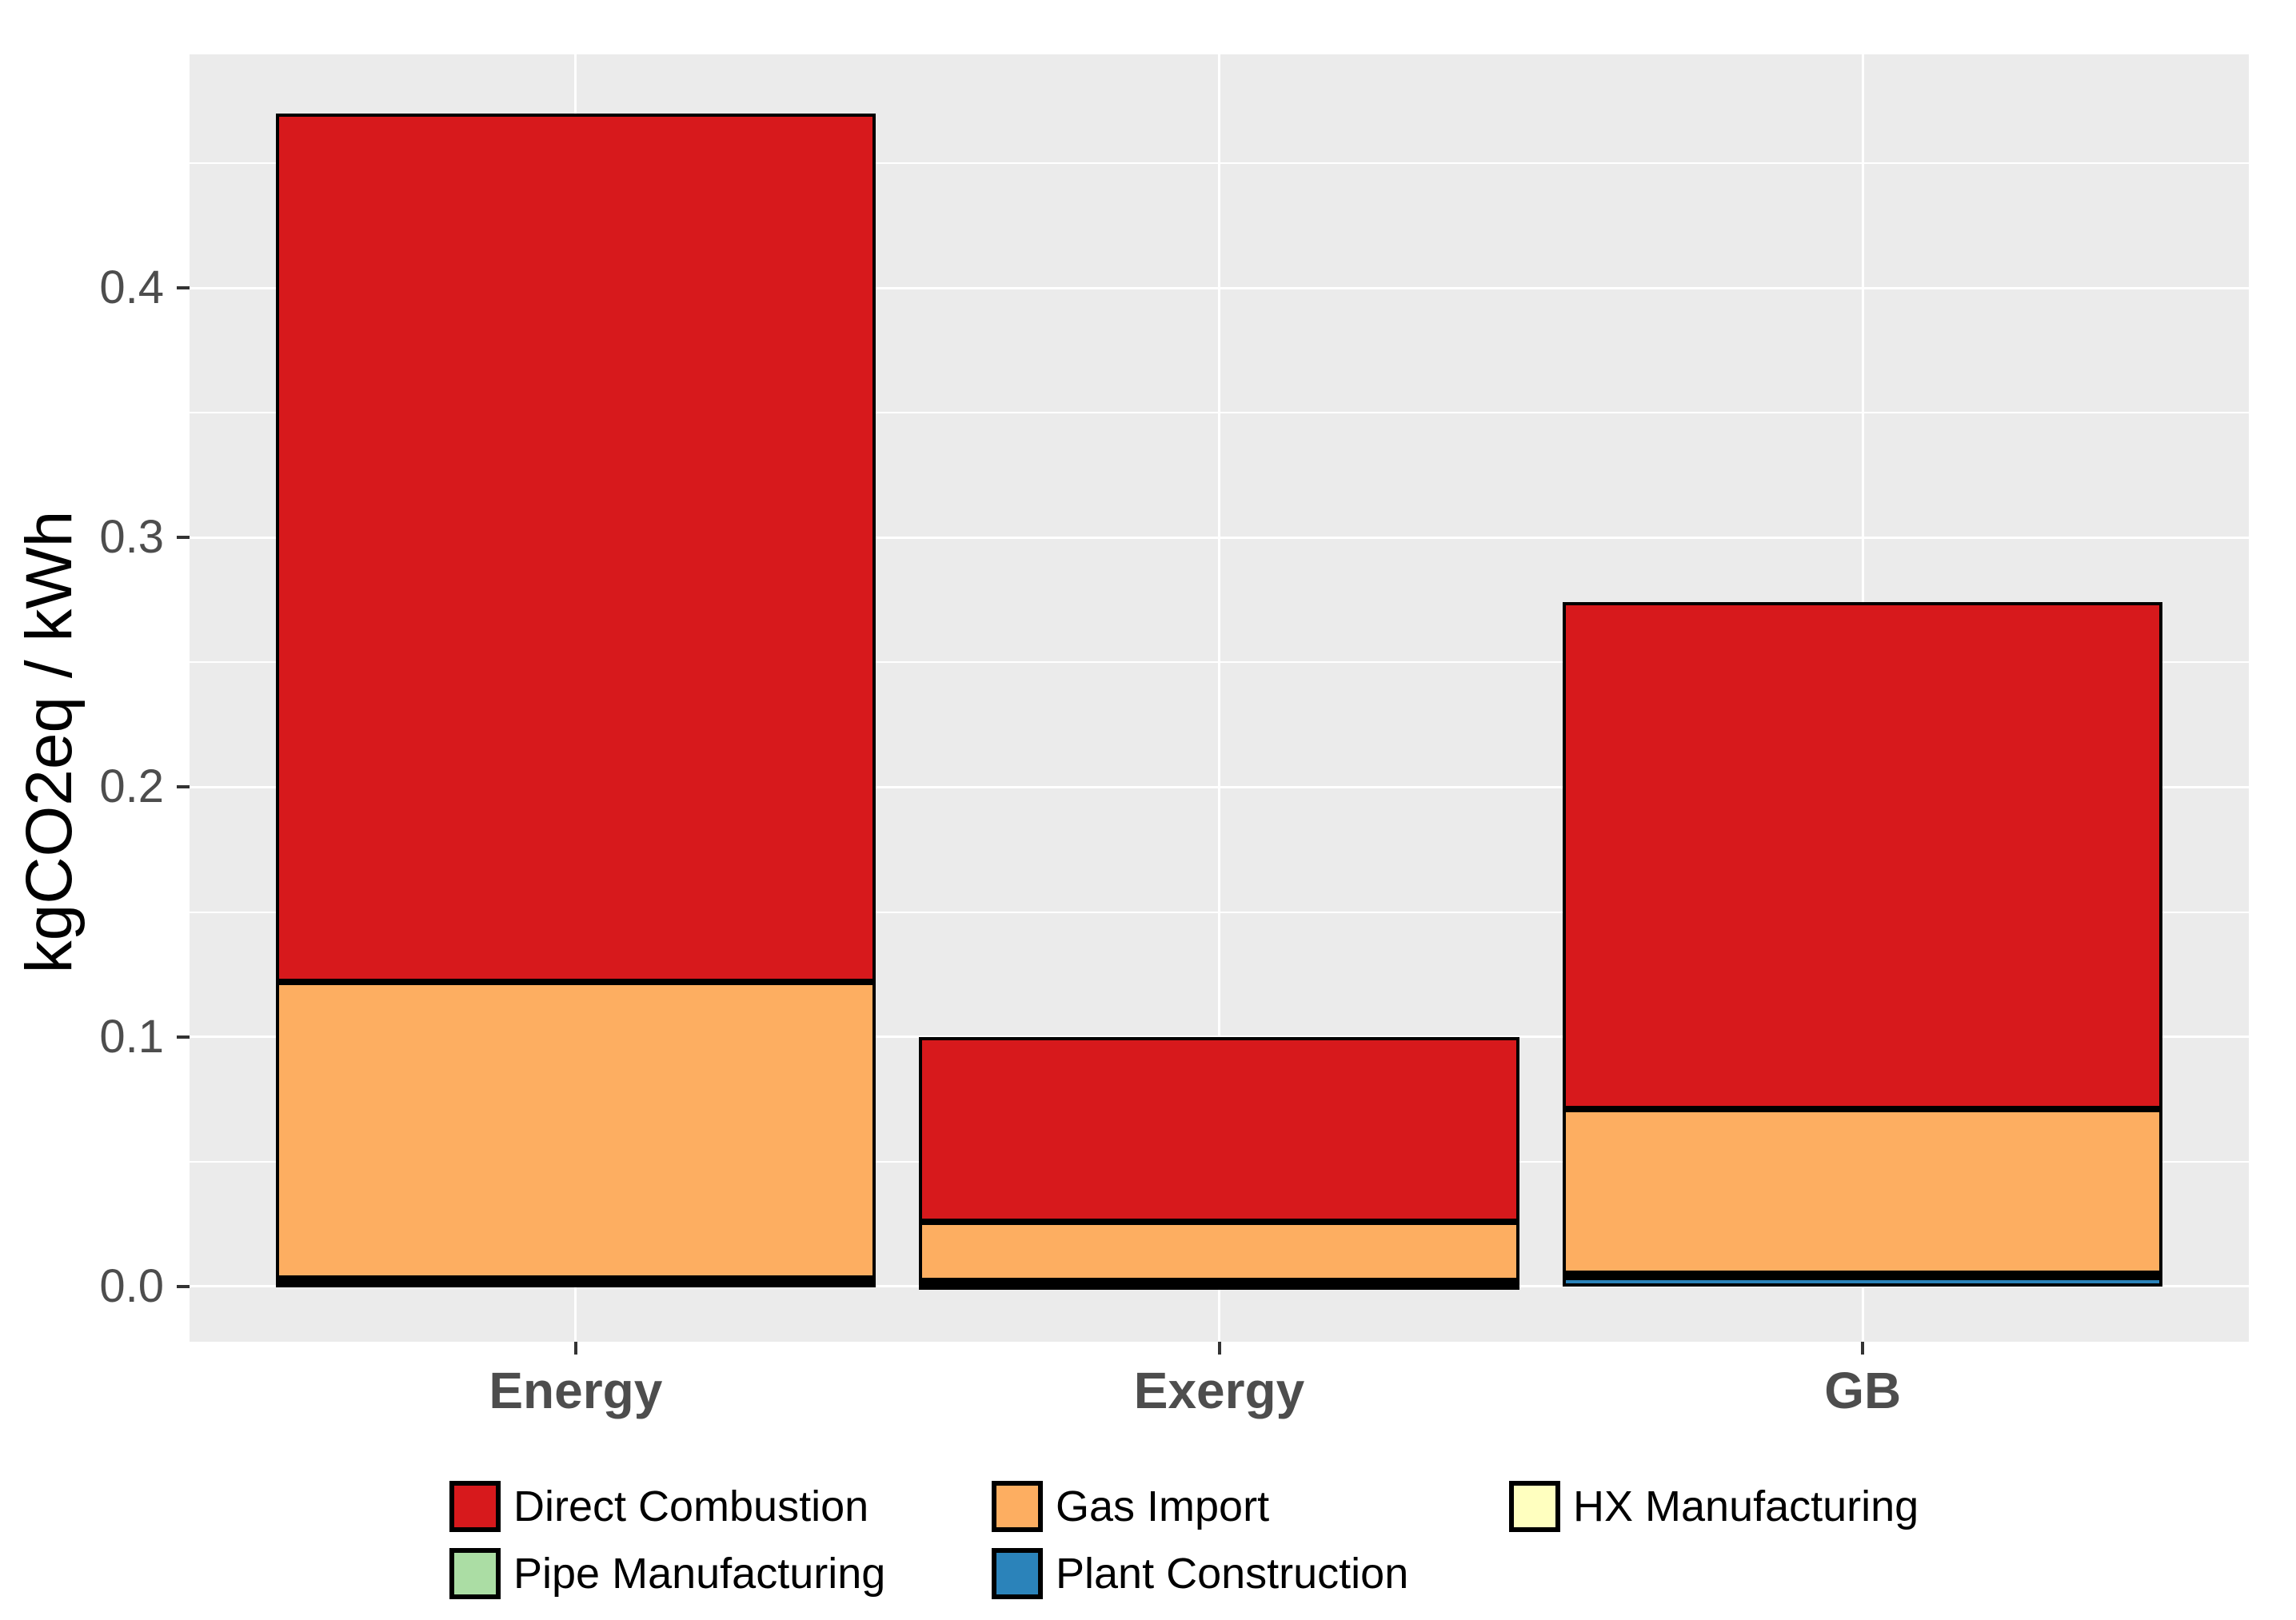 This screenshot has width=2296, height=1620. What do you see at coordinates (700, 1574) in the screenshot?
I see `legend-label: Pipe Manufacturing` at bounding box center [700, 1574].